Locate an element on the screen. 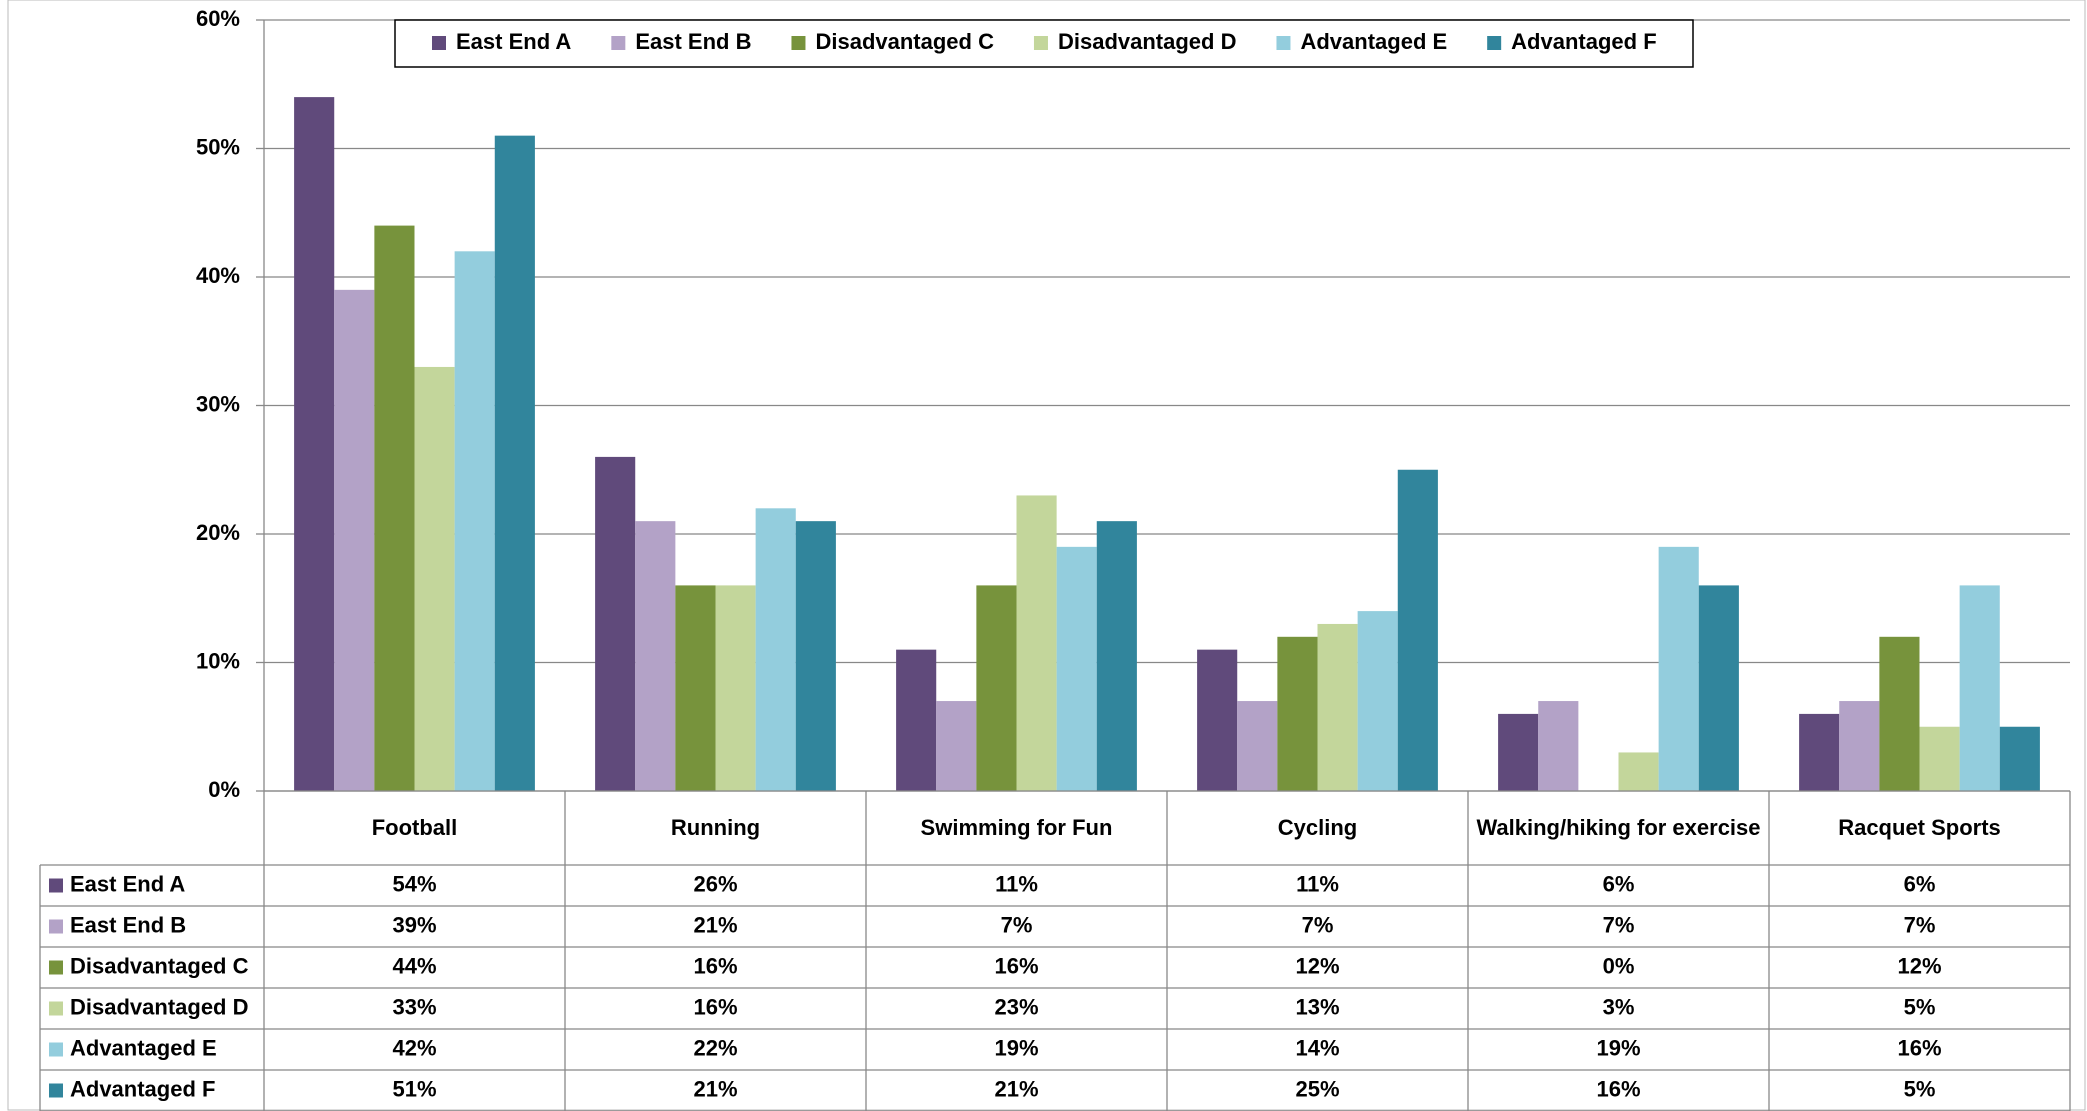 Image resolution: width=2087 pixels, height=1111 pixels. legend-label: East End B is located at coordinates (693, 41).